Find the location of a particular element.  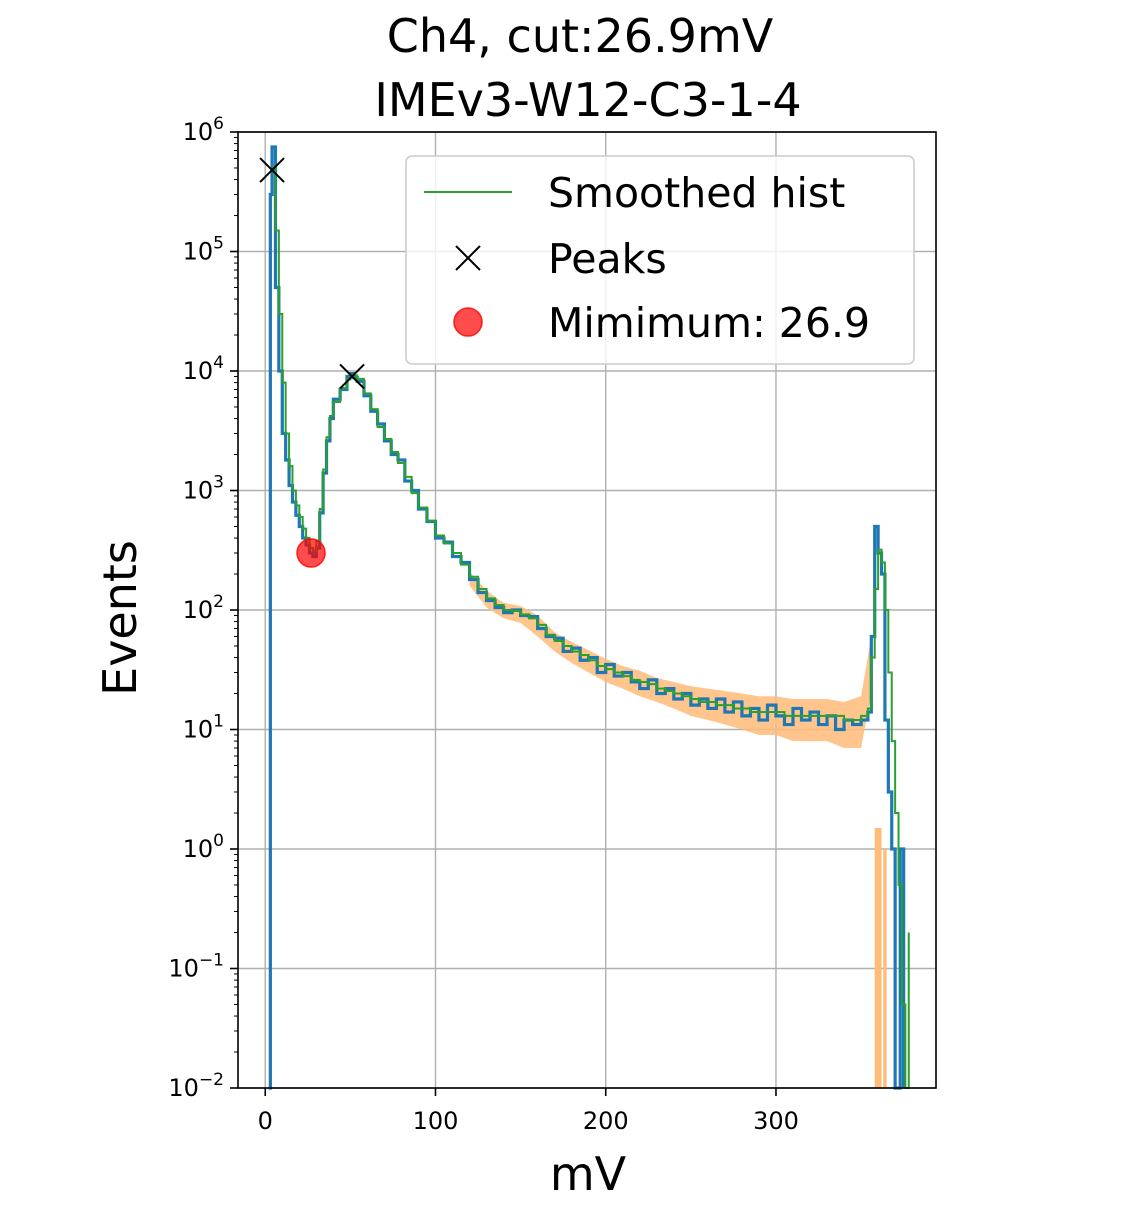

y-tick-label: 10⁰ is located at coordinates (203, 847).